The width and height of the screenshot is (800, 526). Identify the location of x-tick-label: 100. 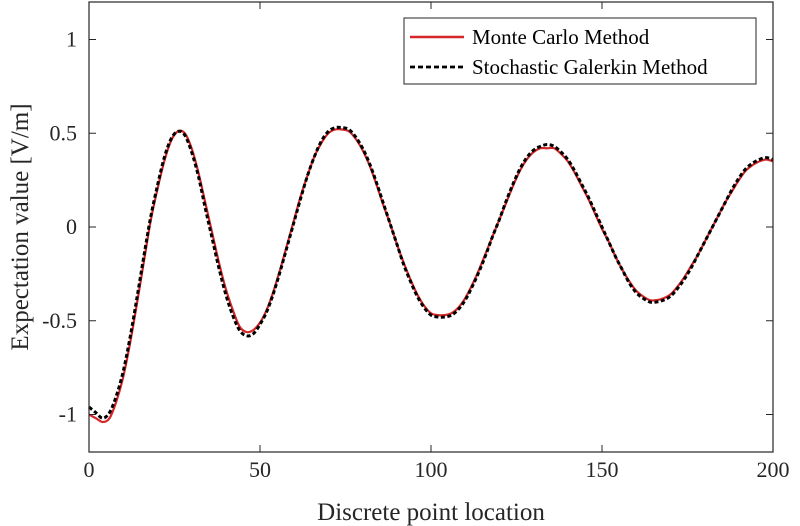
(431, 469).